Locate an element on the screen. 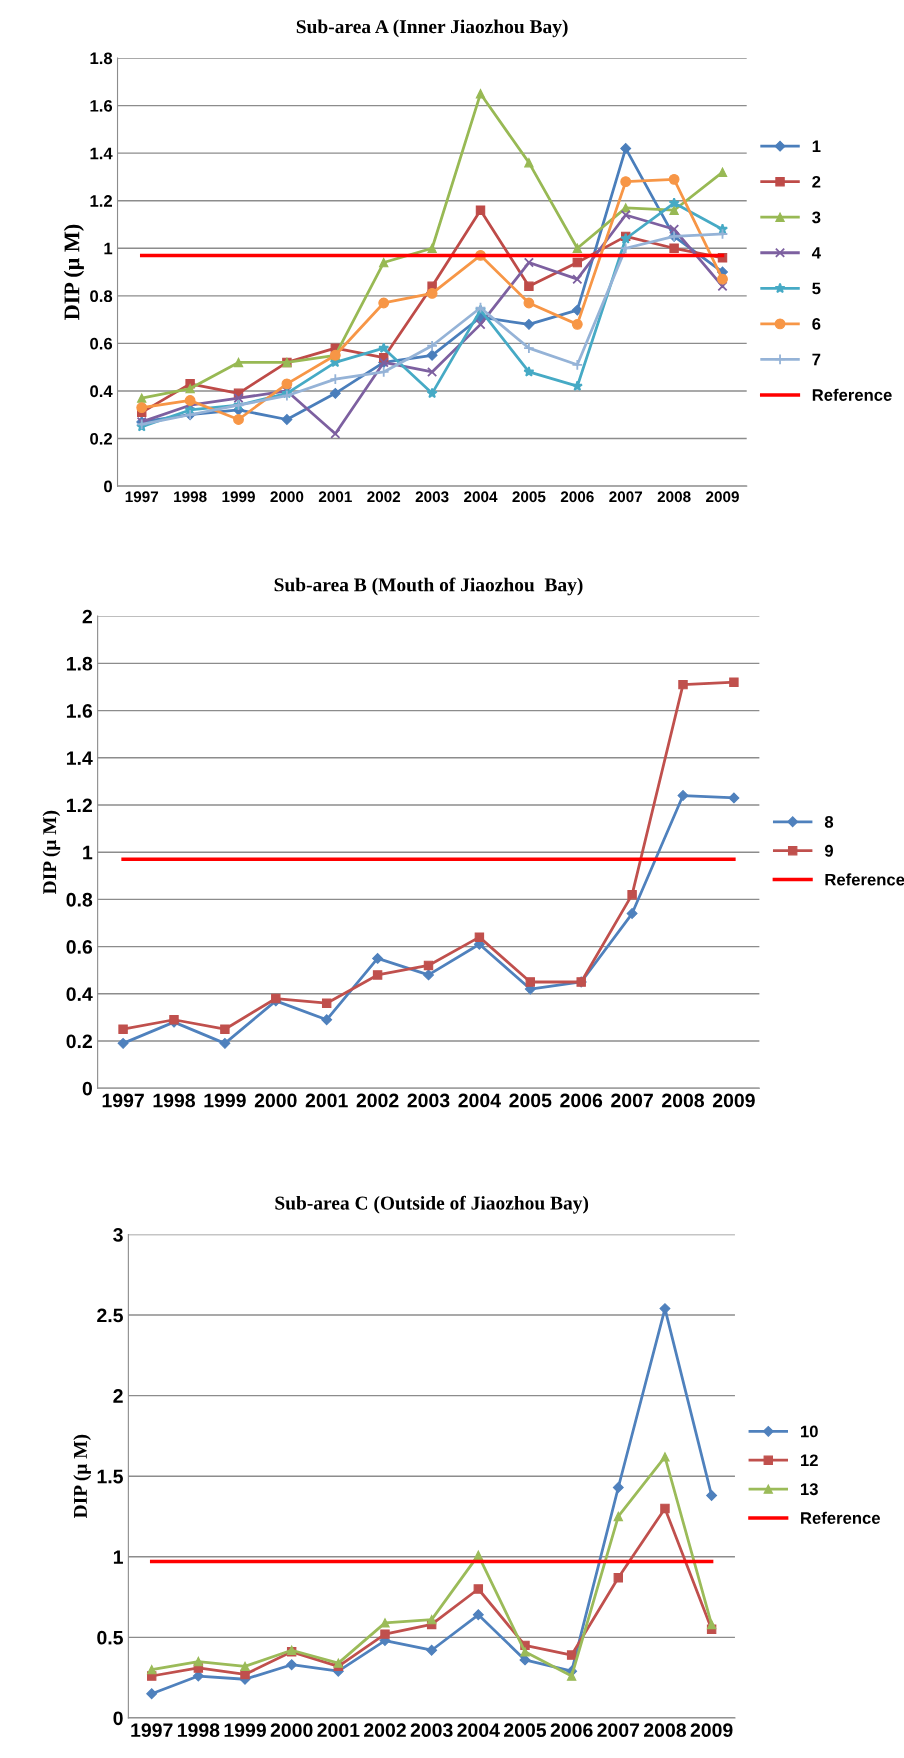  legend-label: 10 is located at coordinates (809, 1431).